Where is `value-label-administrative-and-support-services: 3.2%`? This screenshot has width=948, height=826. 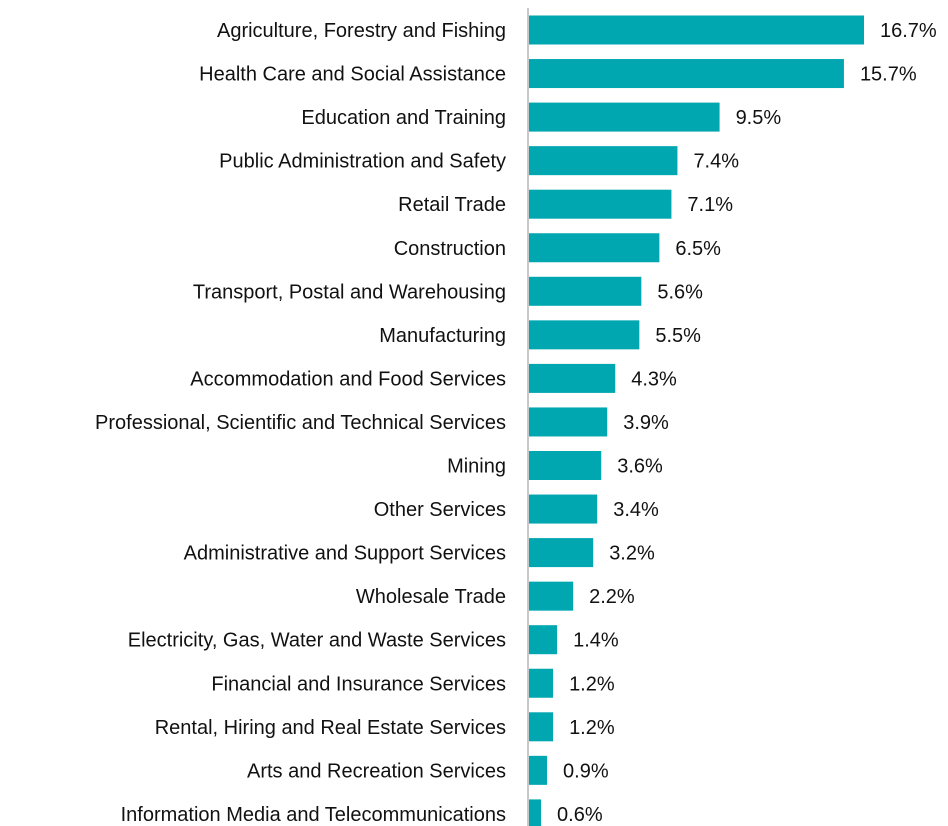
value-label-administrative-and-support-services: 3.2% is located at coordinates (632, 554).